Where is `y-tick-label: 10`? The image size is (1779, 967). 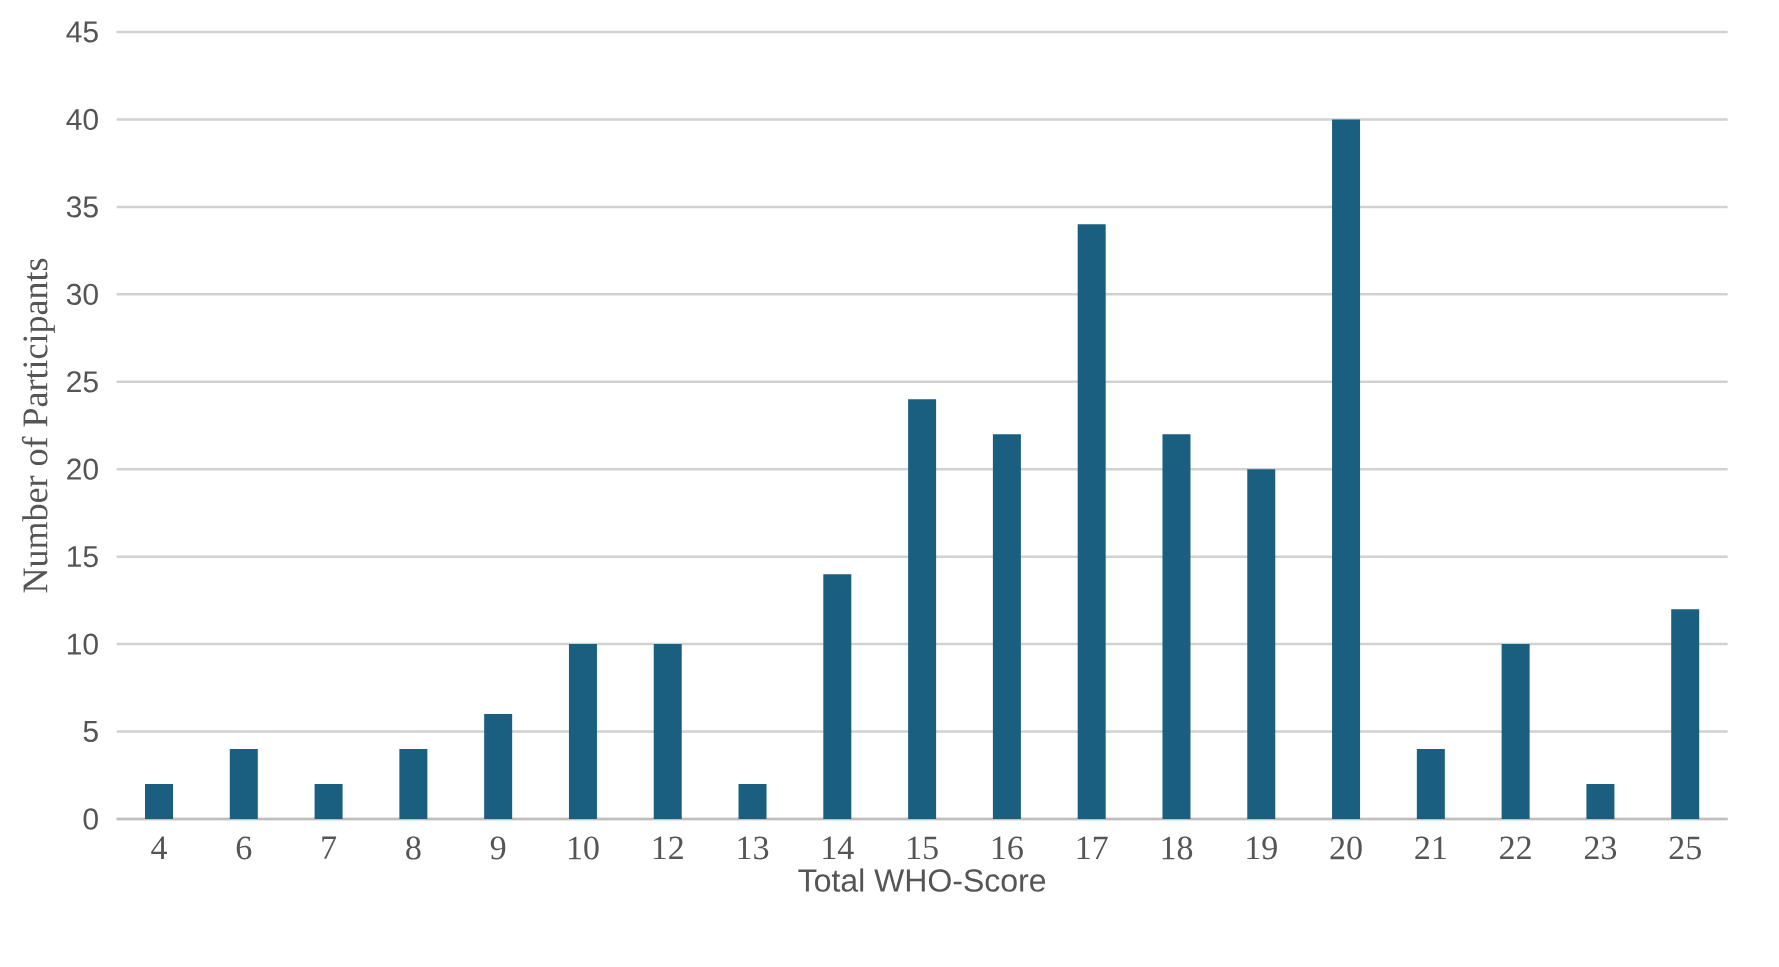
y-tick-label: 10 is located at coordinates (83, 644).